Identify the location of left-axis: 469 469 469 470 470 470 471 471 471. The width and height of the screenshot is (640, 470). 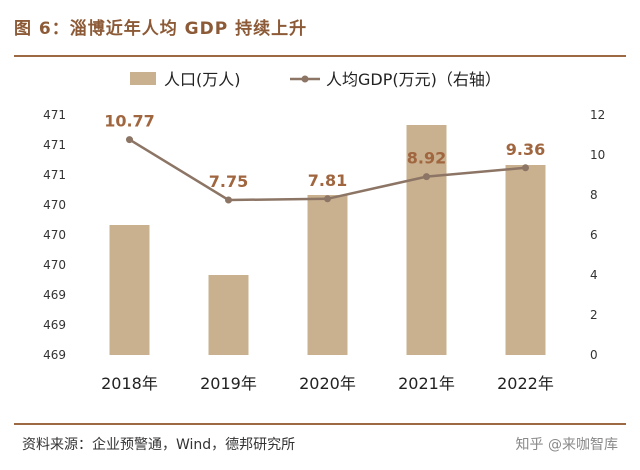
(54, 235).